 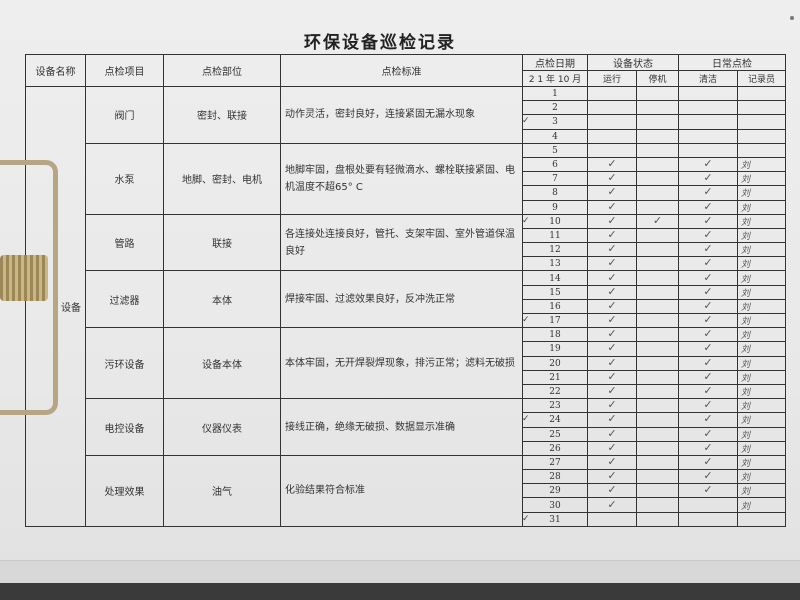 I want to click on stopped-cell: ✓, so click(x=657, y=221).